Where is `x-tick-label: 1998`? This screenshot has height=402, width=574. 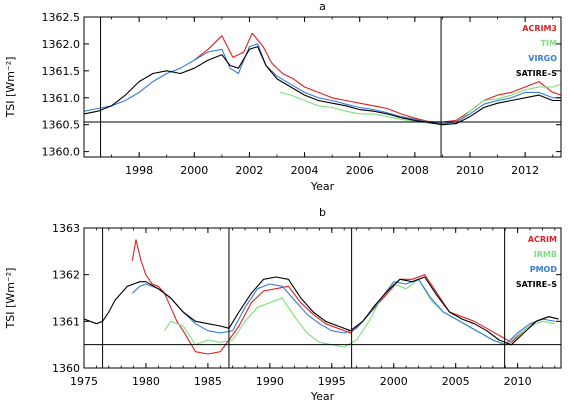
x-tick-label: 1998 is located at coordinates (139, 170).